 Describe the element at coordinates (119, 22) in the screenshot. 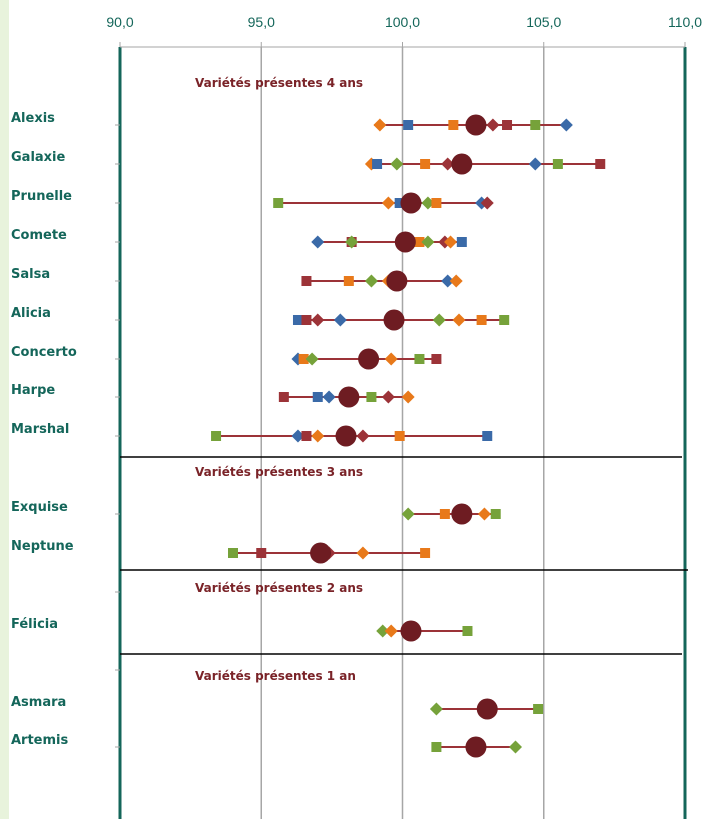

I see `x-tick-label: 90,0` at that location.